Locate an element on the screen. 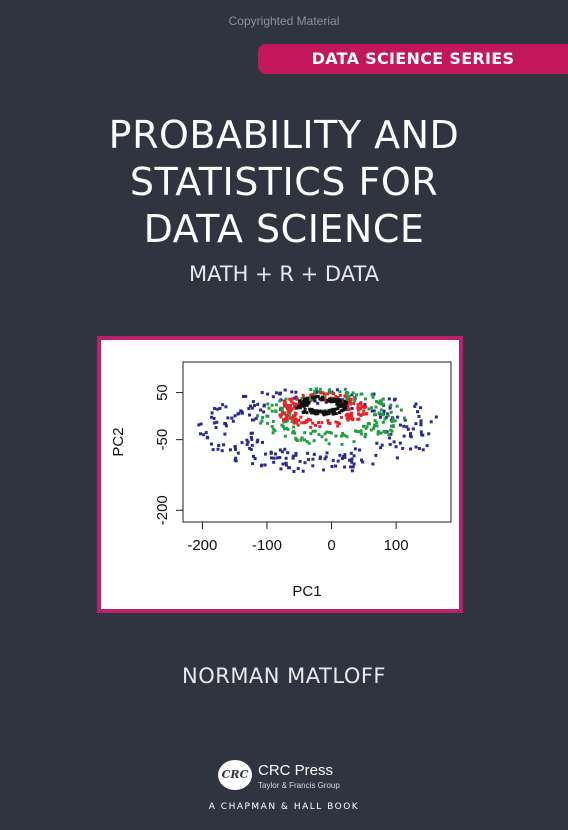 Image resolution: width=568 pixels, height=830 pixels. author-name: NORMAN MATLOFF is located at coordinates (284, 676).